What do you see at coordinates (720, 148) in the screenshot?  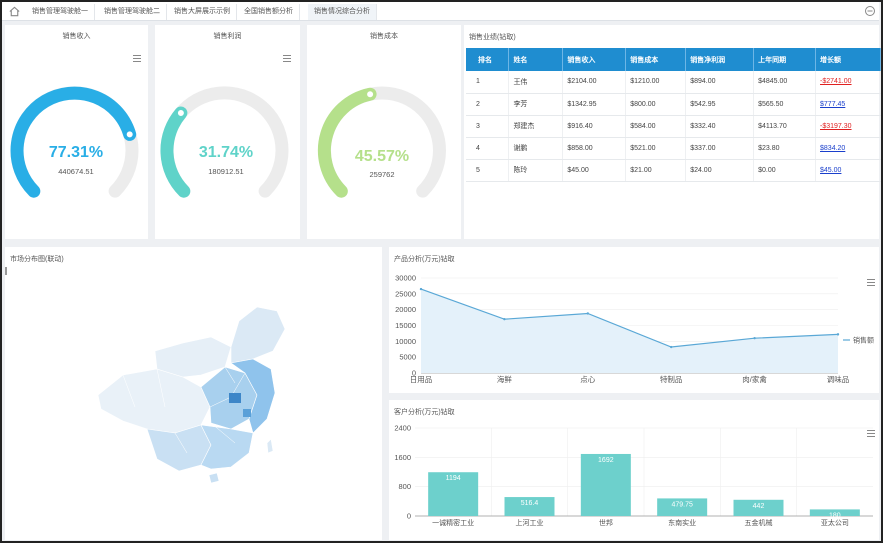 I see `cell-net-profit: $337.00` at bounding box center [720, 148].